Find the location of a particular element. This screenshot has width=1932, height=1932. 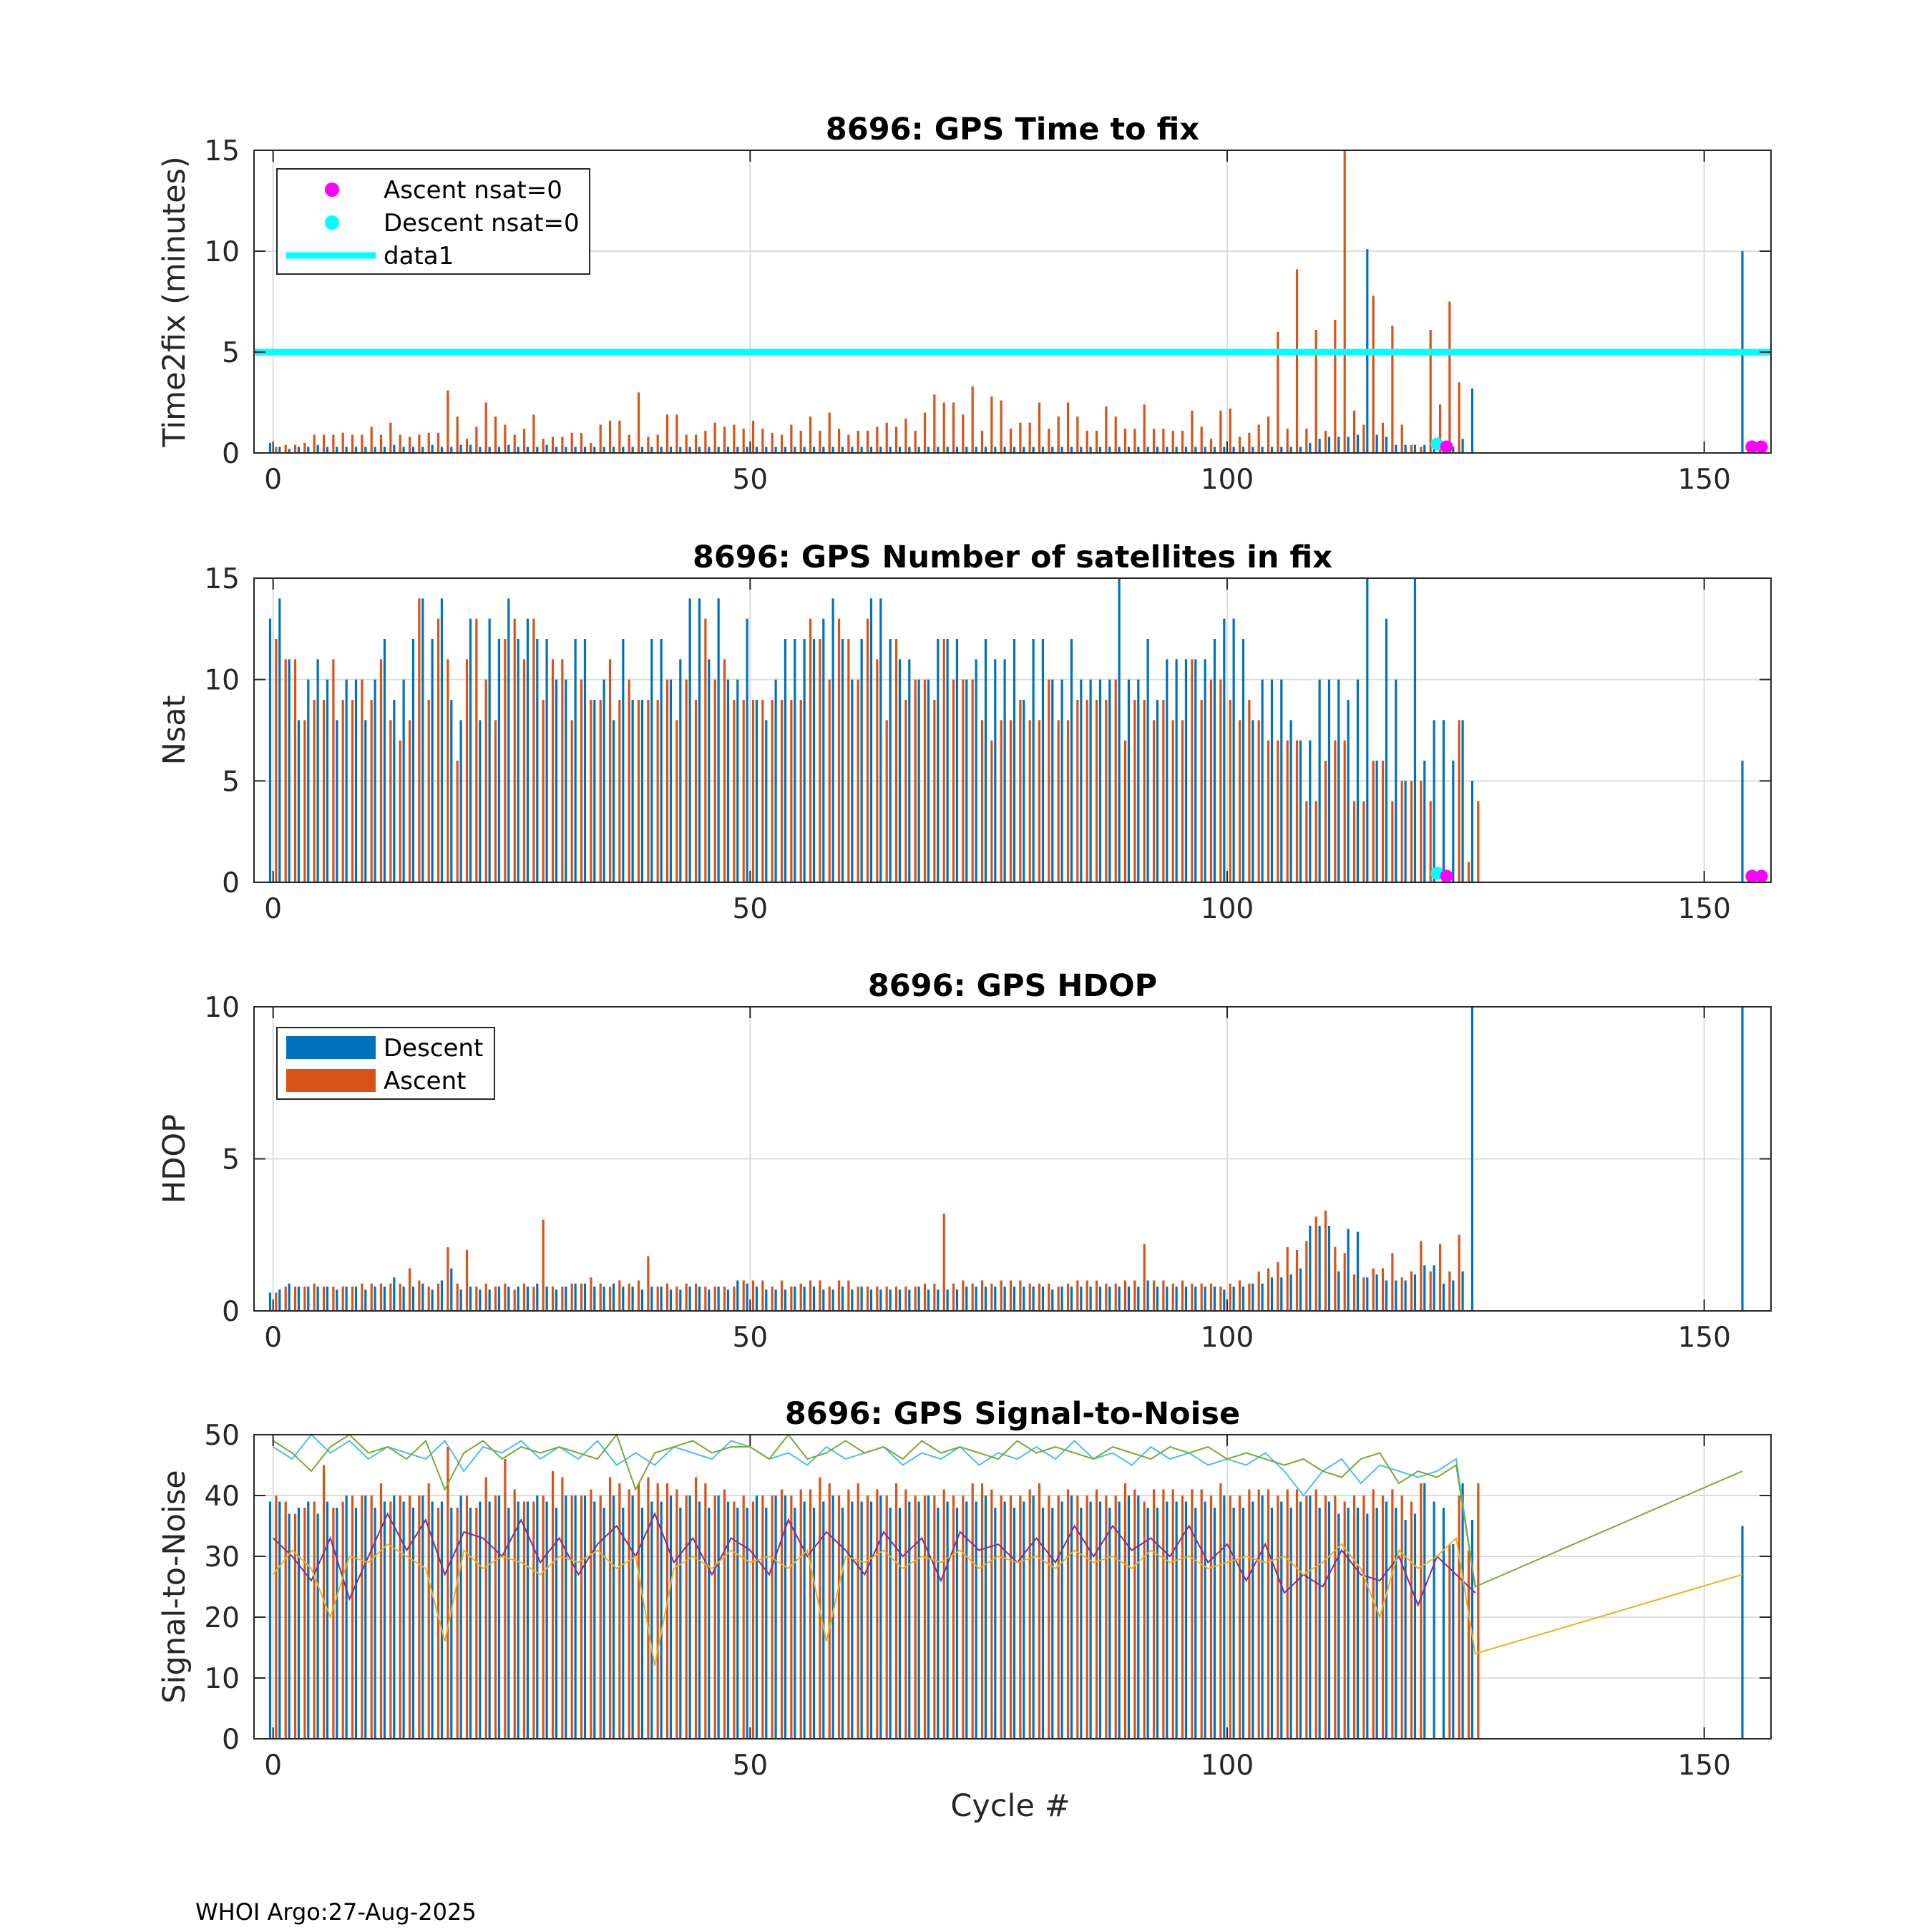

y-tick-label: 15 is located at coordinates (222, 151).